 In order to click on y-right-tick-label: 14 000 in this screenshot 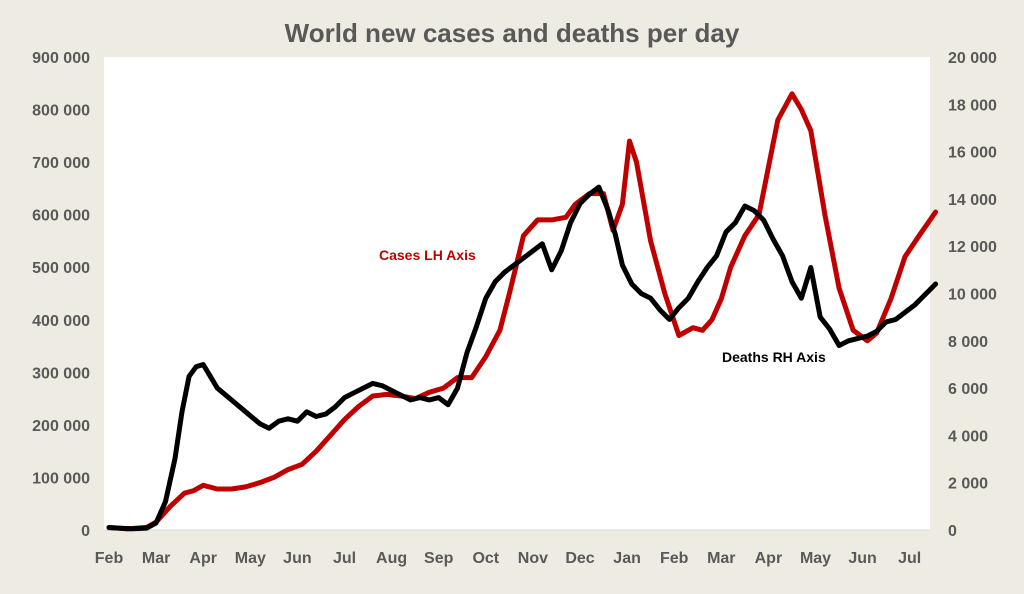, I will do `click(972, 200)`.